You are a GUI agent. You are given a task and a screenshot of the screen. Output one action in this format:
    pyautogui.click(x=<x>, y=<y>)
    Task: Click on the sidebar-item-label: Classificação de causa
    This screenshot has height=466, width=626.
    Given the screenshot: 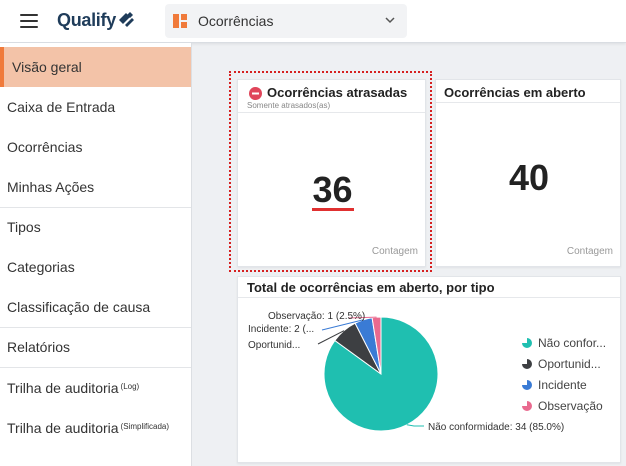 What is the action you would take?
    pyautogui.click(x=79, y=307)
    